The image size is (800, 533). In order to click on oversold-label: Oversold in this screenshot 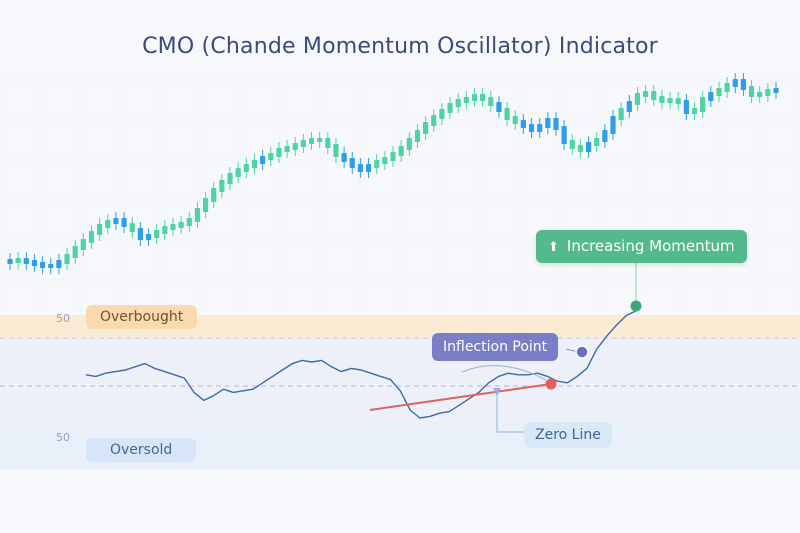, I will do `click(141, 450)`.